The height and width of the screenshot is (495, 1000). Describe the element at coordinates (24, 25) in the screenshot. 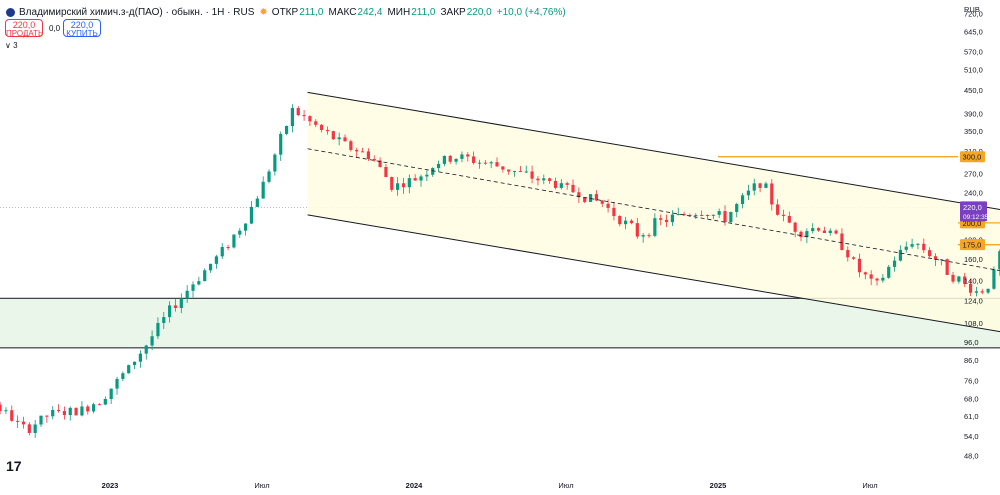

I see `sell-price: 220,0` at that location.